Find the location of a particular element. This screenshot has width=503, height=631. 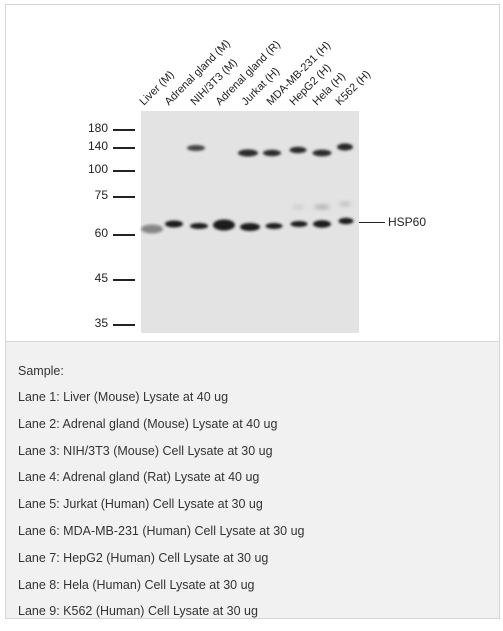

marker-label-45: 45 is located at coordinates (101, 278).